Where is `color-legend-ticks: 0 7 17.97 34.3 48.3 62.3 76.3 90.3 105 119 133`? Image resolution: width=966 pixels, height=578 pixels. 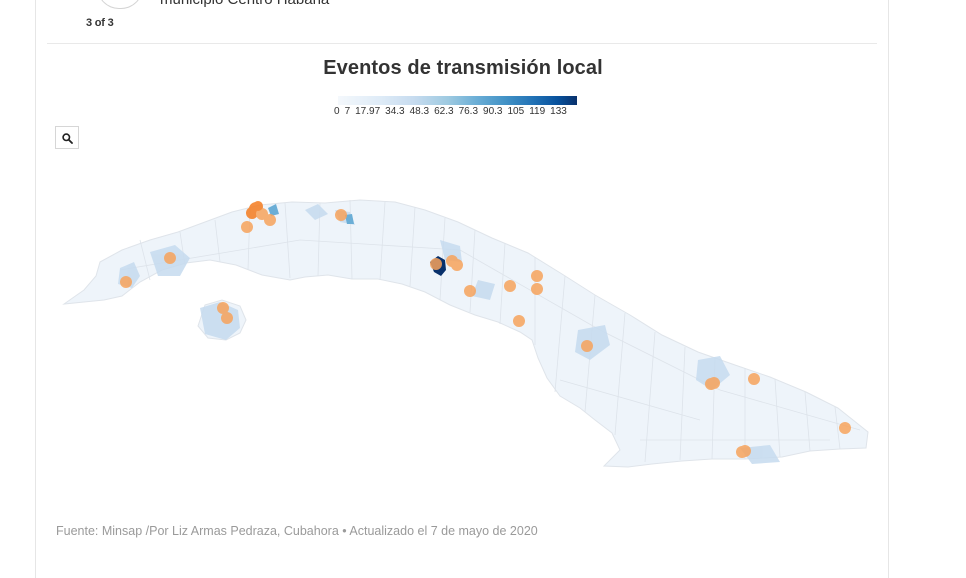
color-legend-ticks: 0 7 17.97 34.3 48.3 62.3 76.3 90.3 105 119 133 is located at coordinates (453, 111).